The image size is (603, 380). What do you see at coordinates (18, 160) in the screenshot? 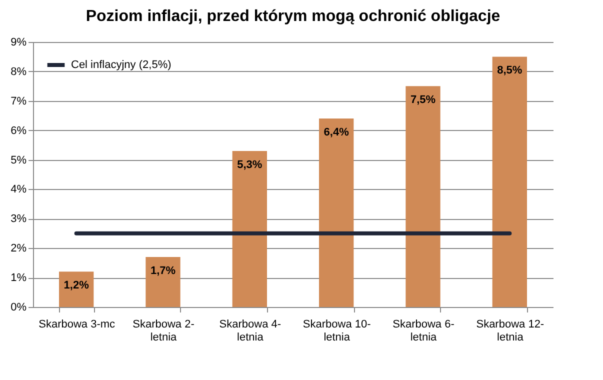
I see `y-tick-label: 5%` at bounding box center [18, 160].